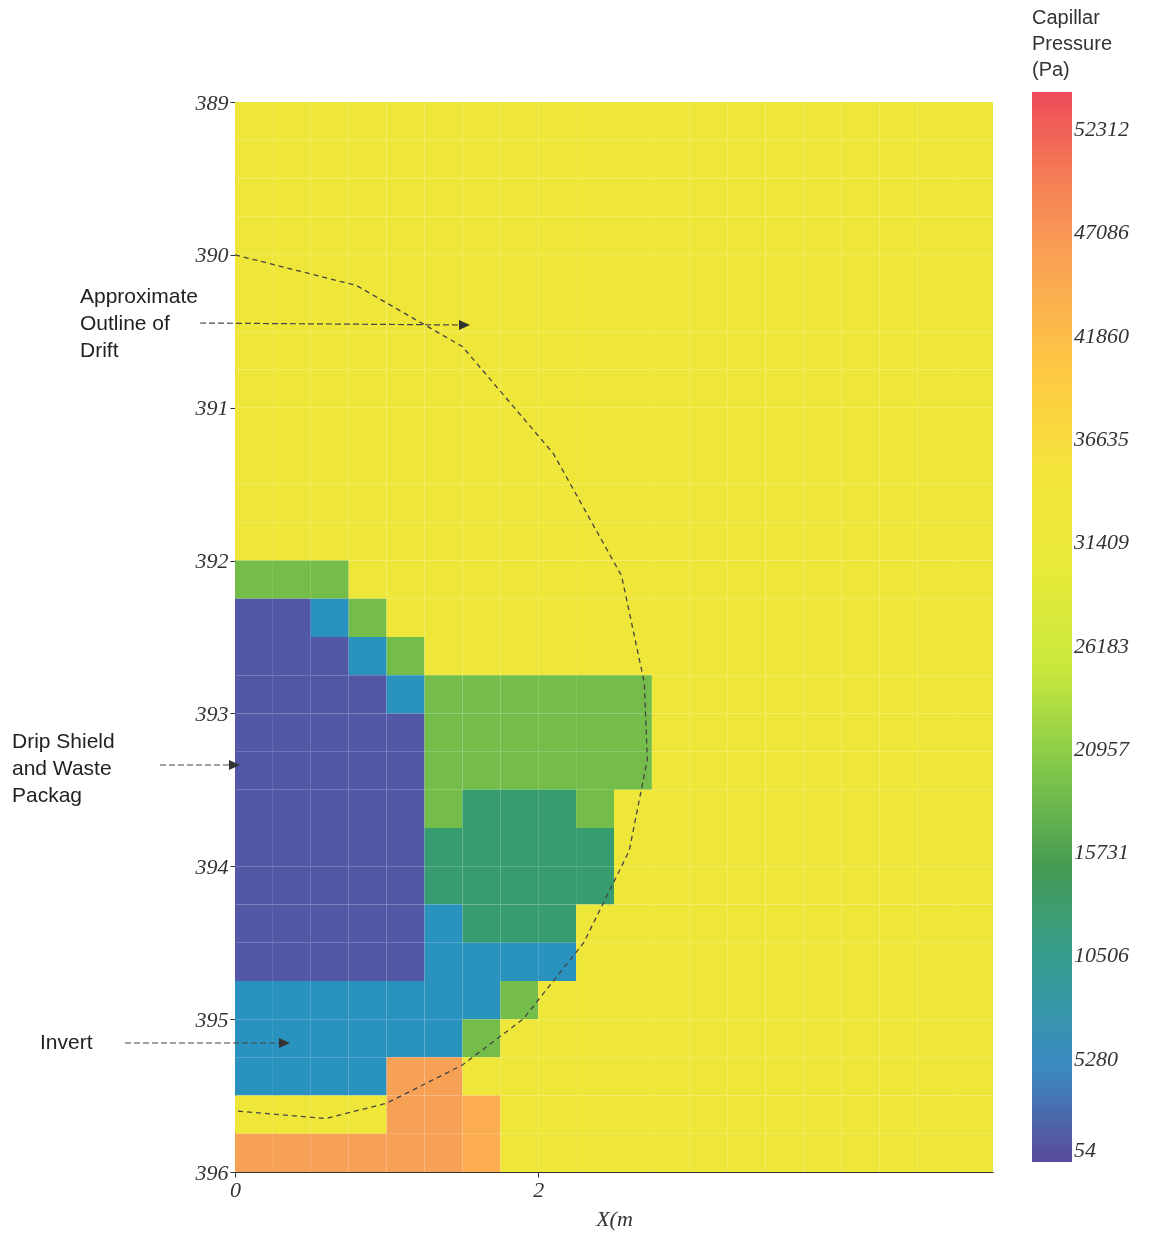 The width and height of the screenshot is (1167, 1236). What do you see at coordinates (539, 1189) in the screenshot?
I see `x-tick-label: 2` at bounding box center [539, 1189].